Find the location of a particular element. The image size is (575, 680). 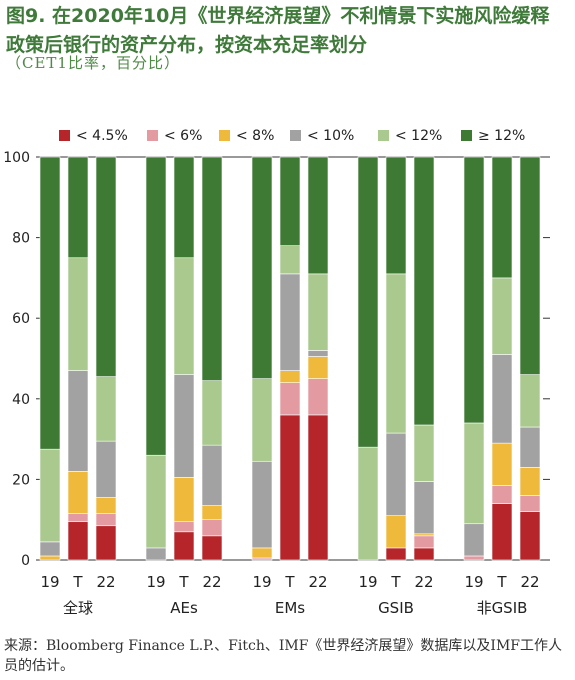

legend-label: < 10% is located at coordinates (330, 136).